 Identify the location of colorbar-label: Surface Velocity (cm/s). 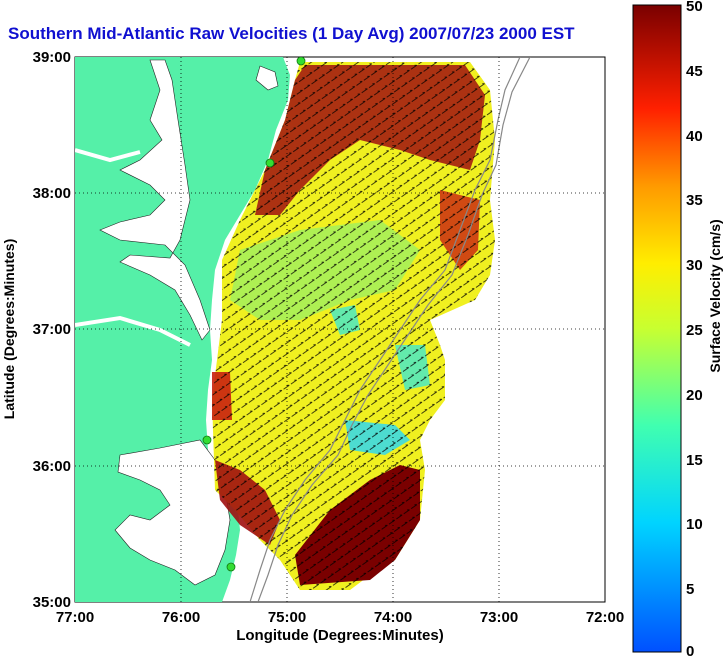
(715, 295).